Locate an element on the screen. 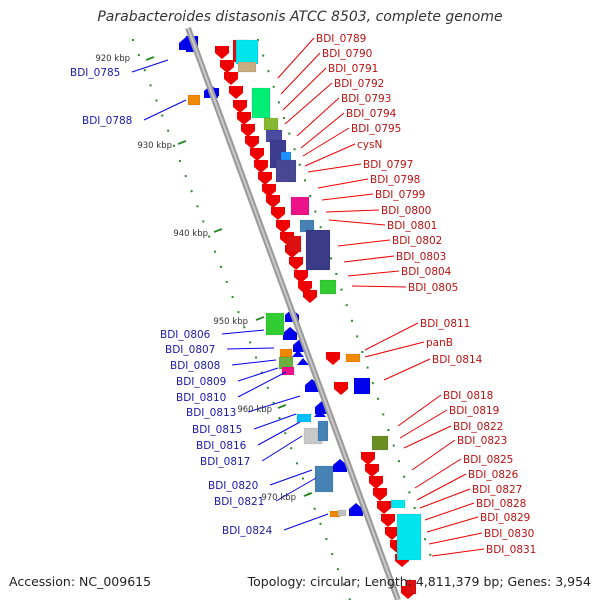  gene-label-left: BDI_0817 is located at coordinates (225, 462).